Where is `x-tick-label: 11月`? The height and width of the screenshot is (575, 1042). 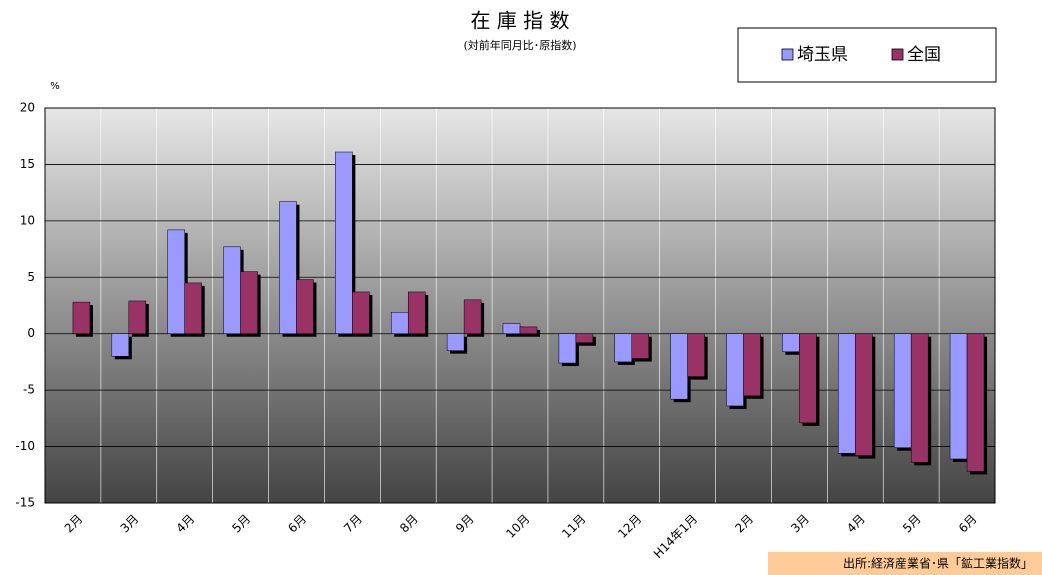 x-tick-label: 11月 is located at coordinates (573, 526).